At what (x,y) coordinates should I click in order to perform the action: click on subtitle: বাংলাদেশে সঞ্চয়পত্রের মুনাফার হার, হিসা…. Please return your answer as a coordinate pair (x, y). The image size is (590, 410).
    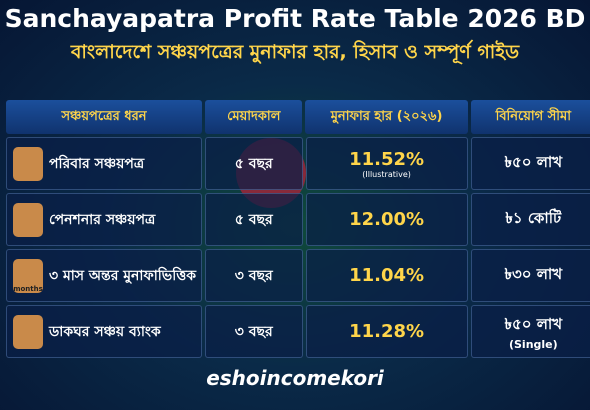
    Looking at the image, I should click on (295, 52).